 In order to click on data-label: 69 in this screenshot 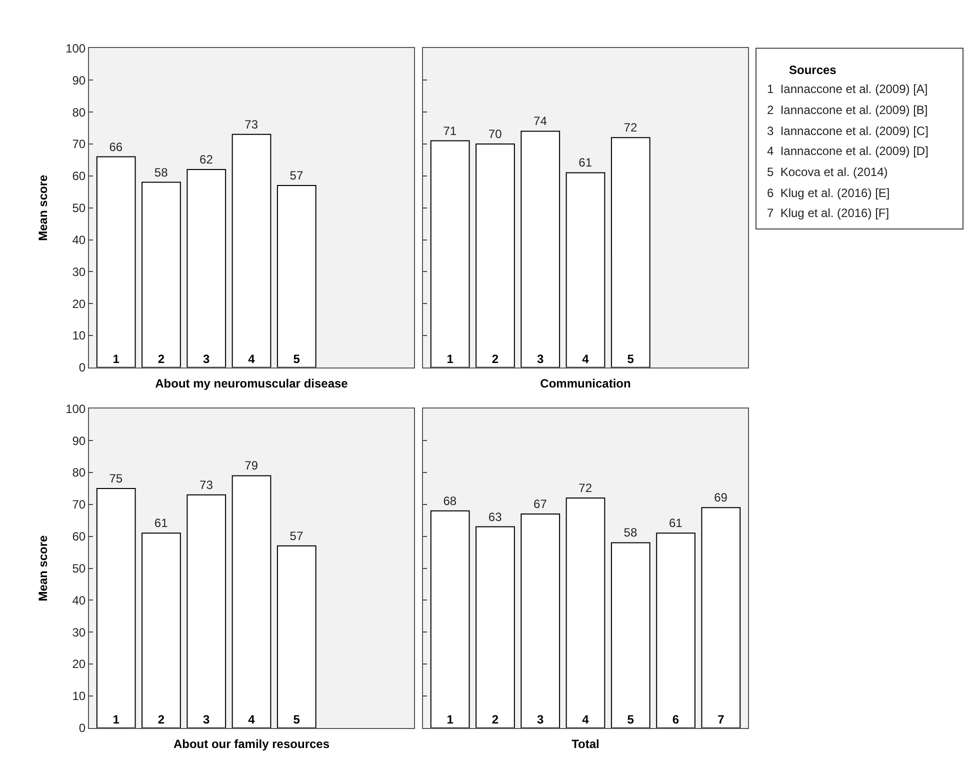, I will do `click(721, 497)`.